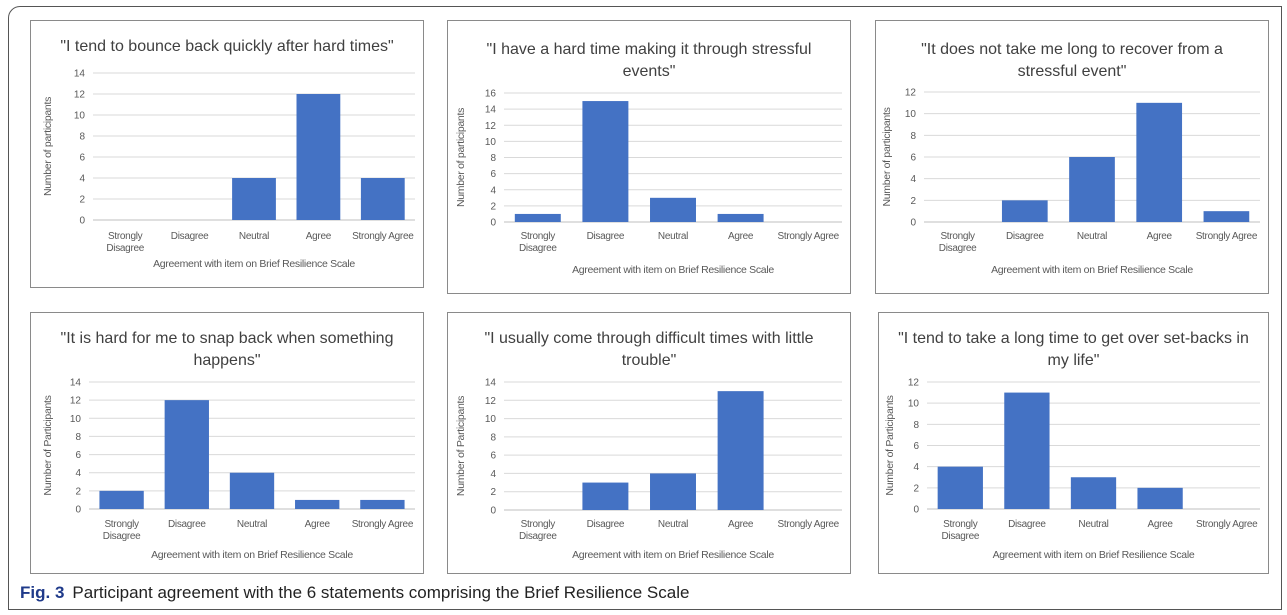 The height and width of the screenshot is (615, 1287). I want to click on y-axis-label: Number of Participants, so click(890, 445).